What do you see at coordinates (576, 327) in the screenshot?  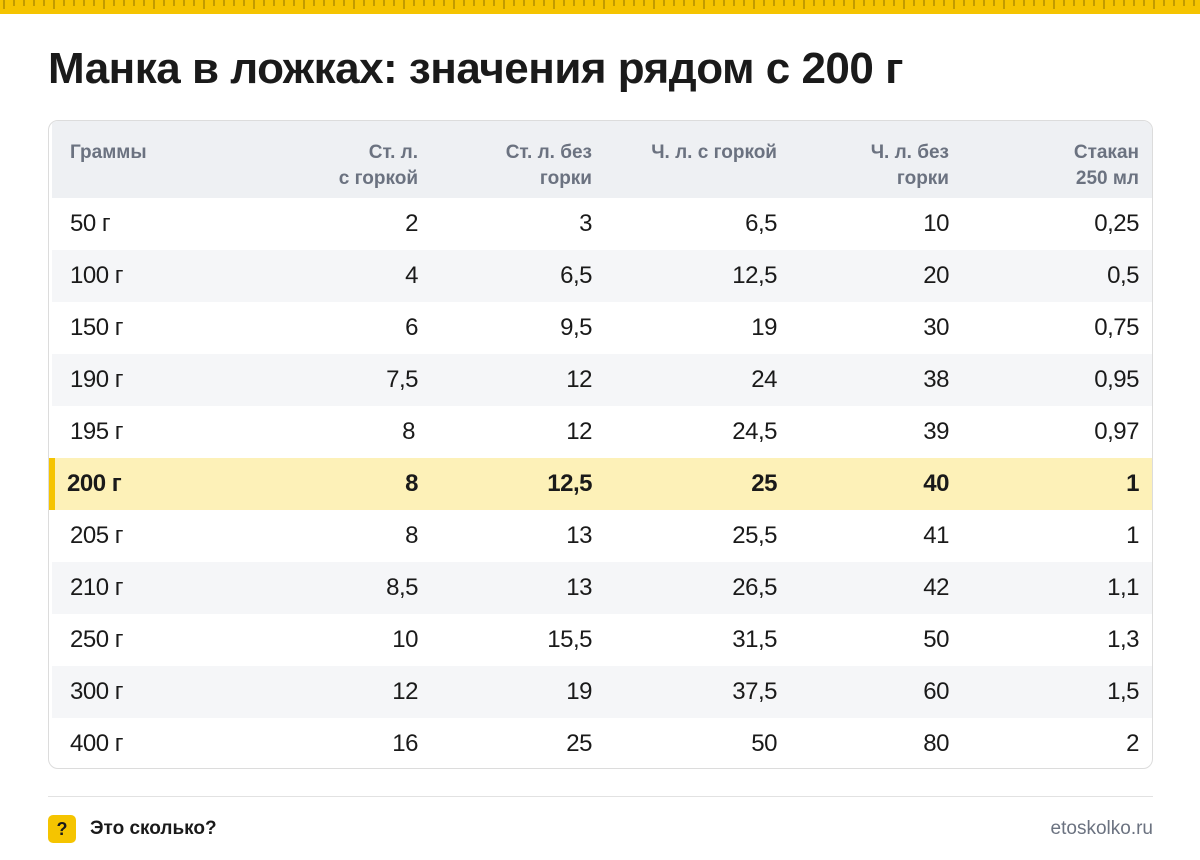 I see `cell-tbsp-level: 9,5` at bounding box center [576, 327].